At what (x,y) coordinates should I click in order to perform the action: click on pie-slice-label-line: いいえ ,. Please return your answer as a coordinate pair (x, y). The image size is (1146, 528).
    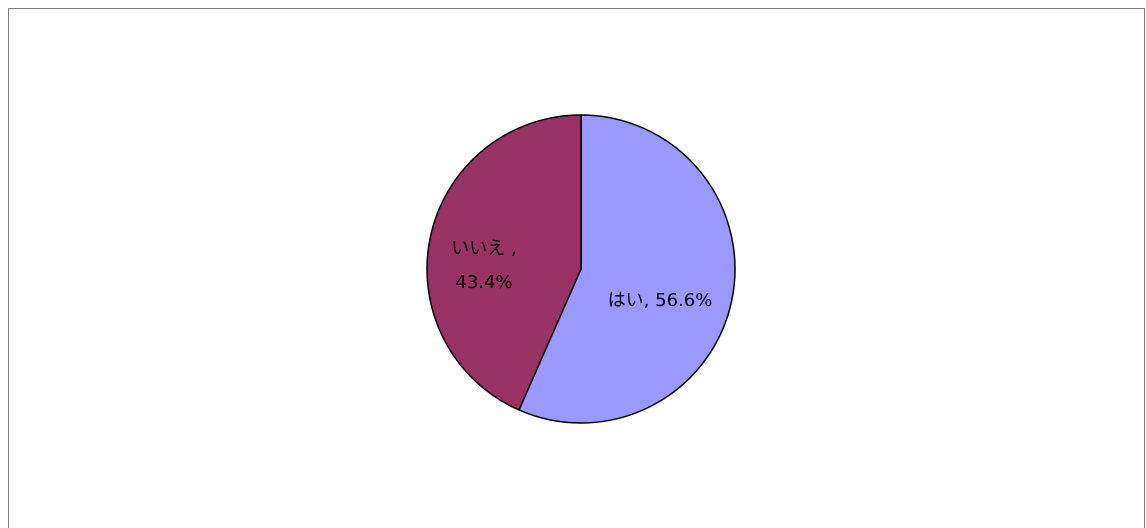
    Looking at the image, I should click on (483, 248).